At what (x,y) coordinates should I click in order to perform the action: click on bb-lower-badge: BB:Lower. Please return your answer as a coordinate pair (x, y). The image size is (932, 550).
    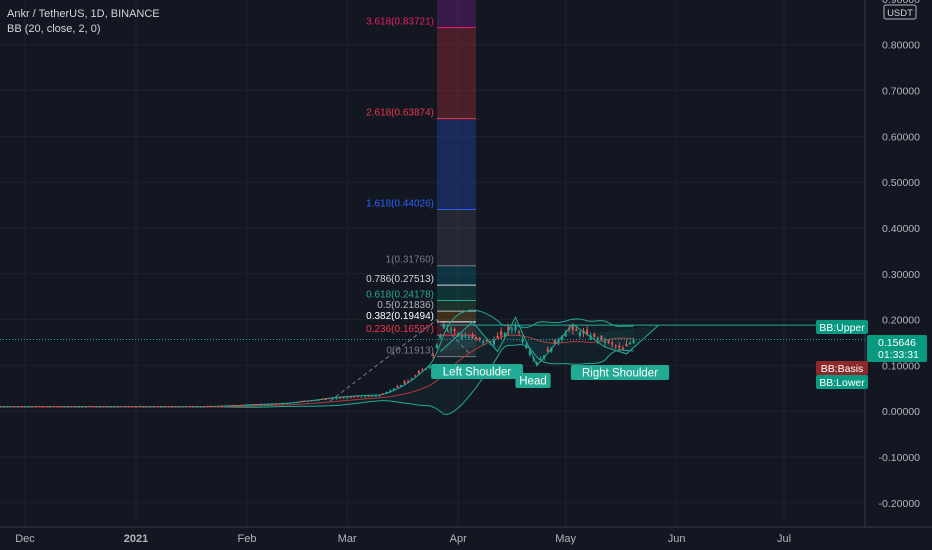
    Looking at the image, I should click on (842, 383).